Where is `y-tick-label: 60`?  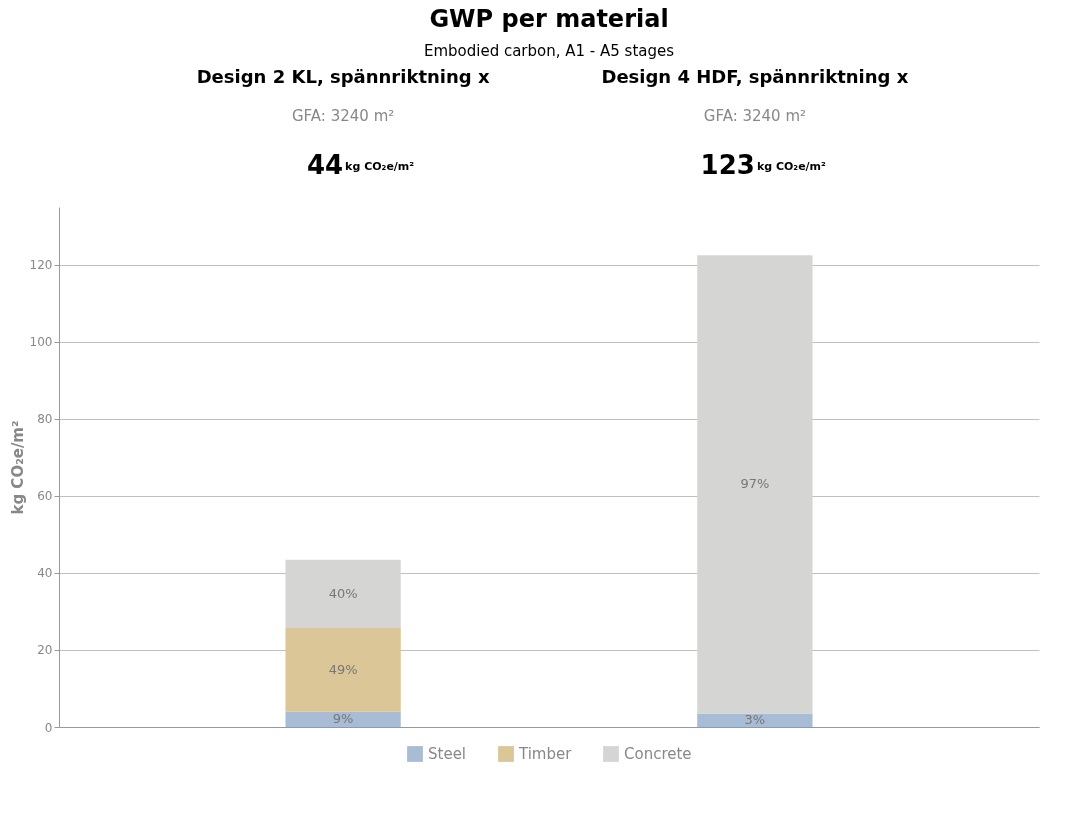 y-tick-label: 60 is located at coordinates (45, 496).